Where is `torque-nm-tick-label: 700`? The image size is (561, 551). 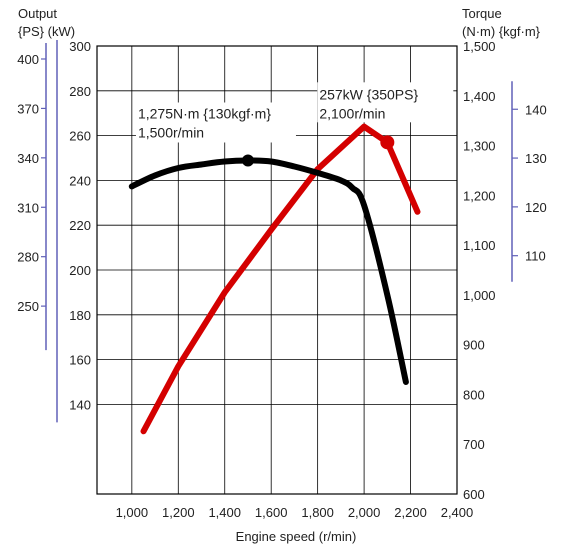
torque-nm-tick-label: 700 is located at coordinates (474, 444).